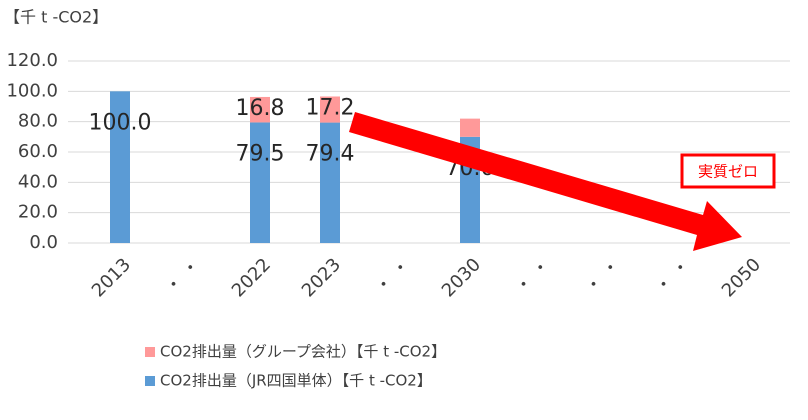  I want to click on x-tick-label: 2030, so click(461, 277).